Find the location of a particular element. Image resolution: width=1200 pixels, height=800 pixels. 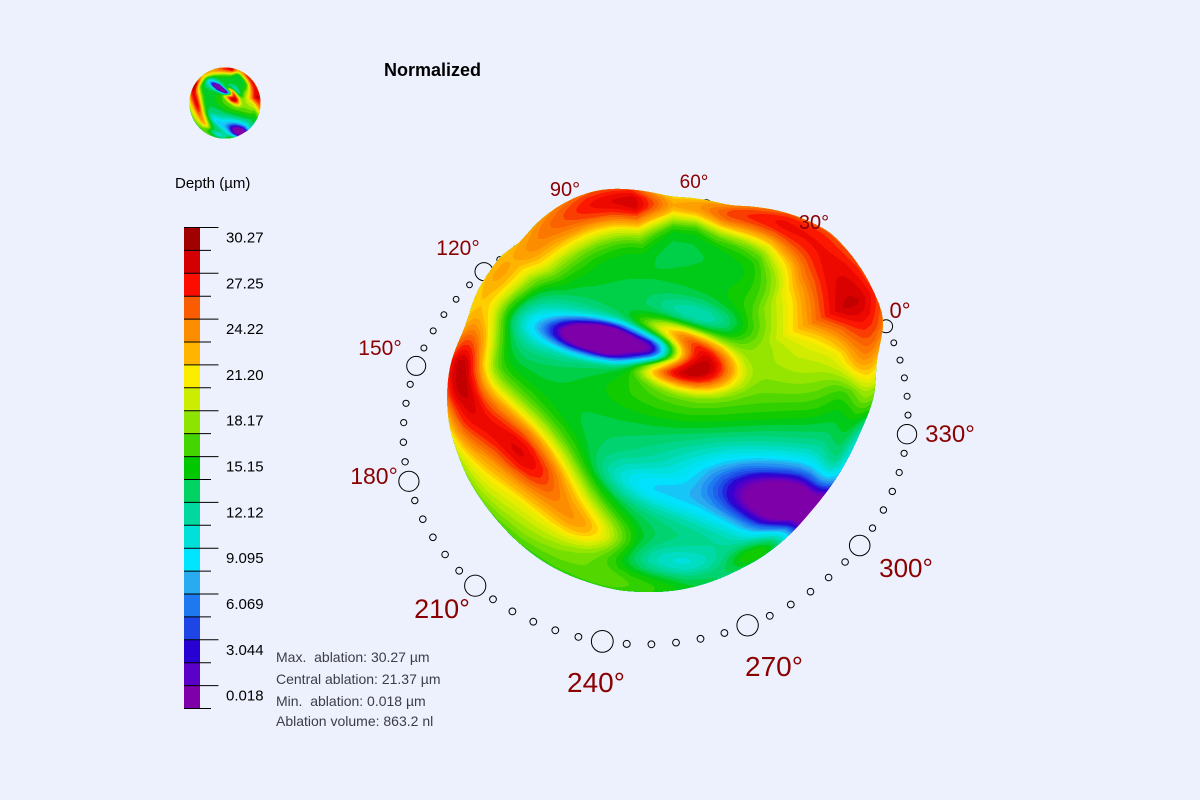

svg-text: 0° is located at coordinates (899, 310).